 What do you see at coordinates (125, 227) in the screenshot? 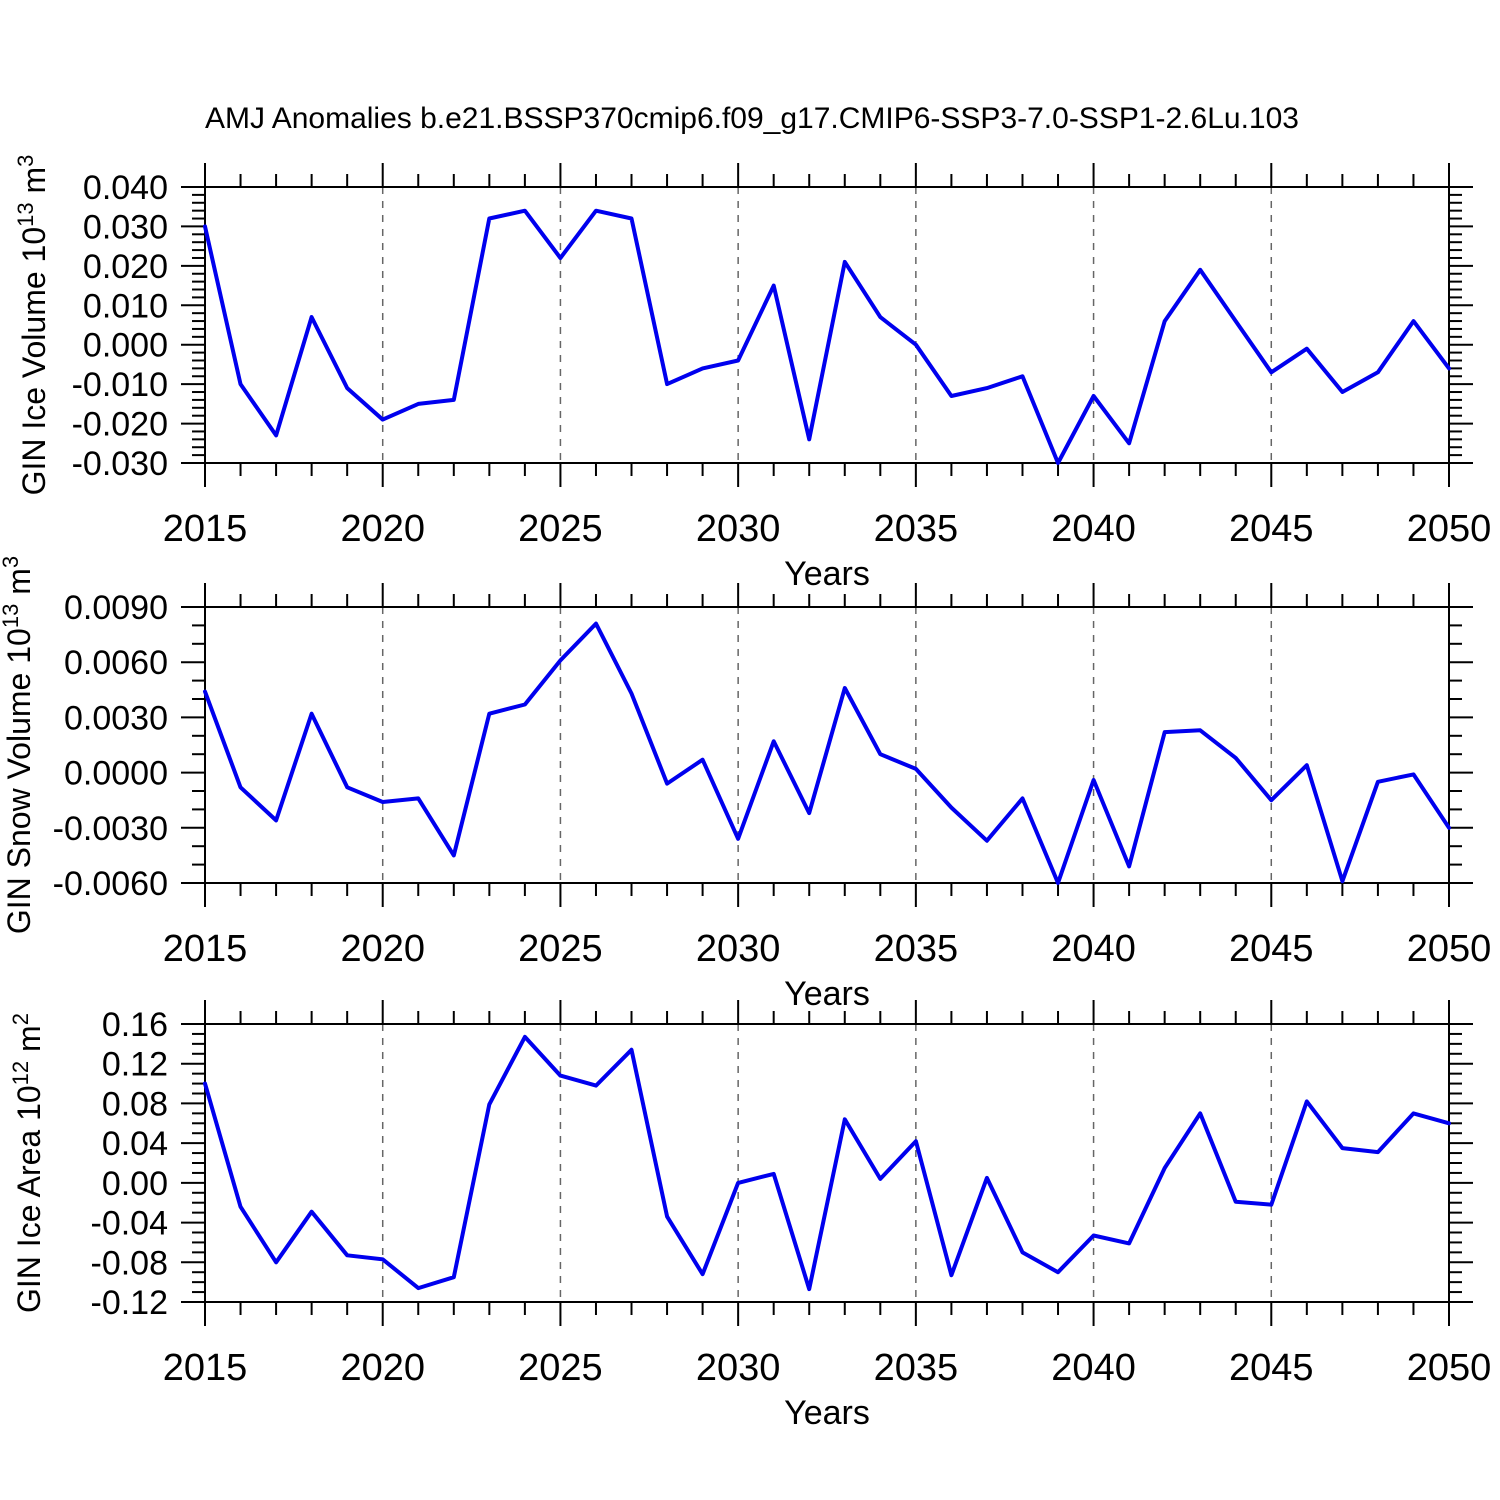
I see `y-tick-label: 0.030` at bounding box center [125, 227].